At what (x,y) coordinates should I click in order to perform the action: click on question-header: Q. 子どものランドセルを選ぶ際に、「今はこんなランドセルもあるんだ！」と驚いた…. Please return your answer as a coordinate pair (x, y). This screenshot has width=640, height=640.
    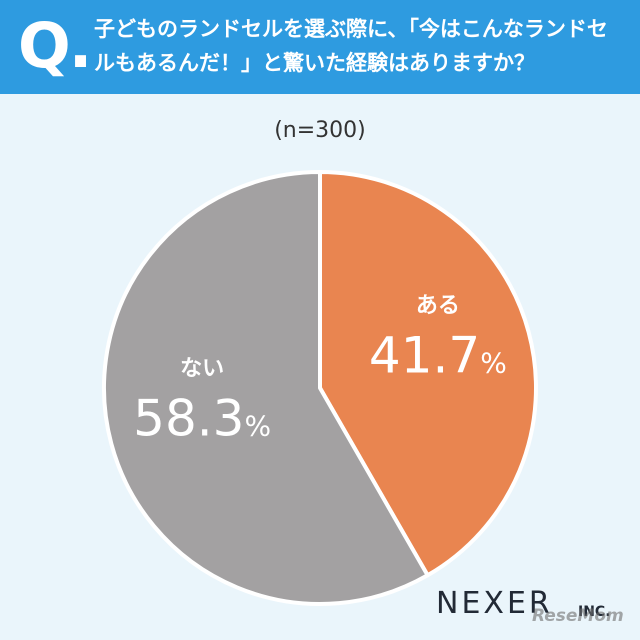
    Looking at the image, I should click on (320, 47).